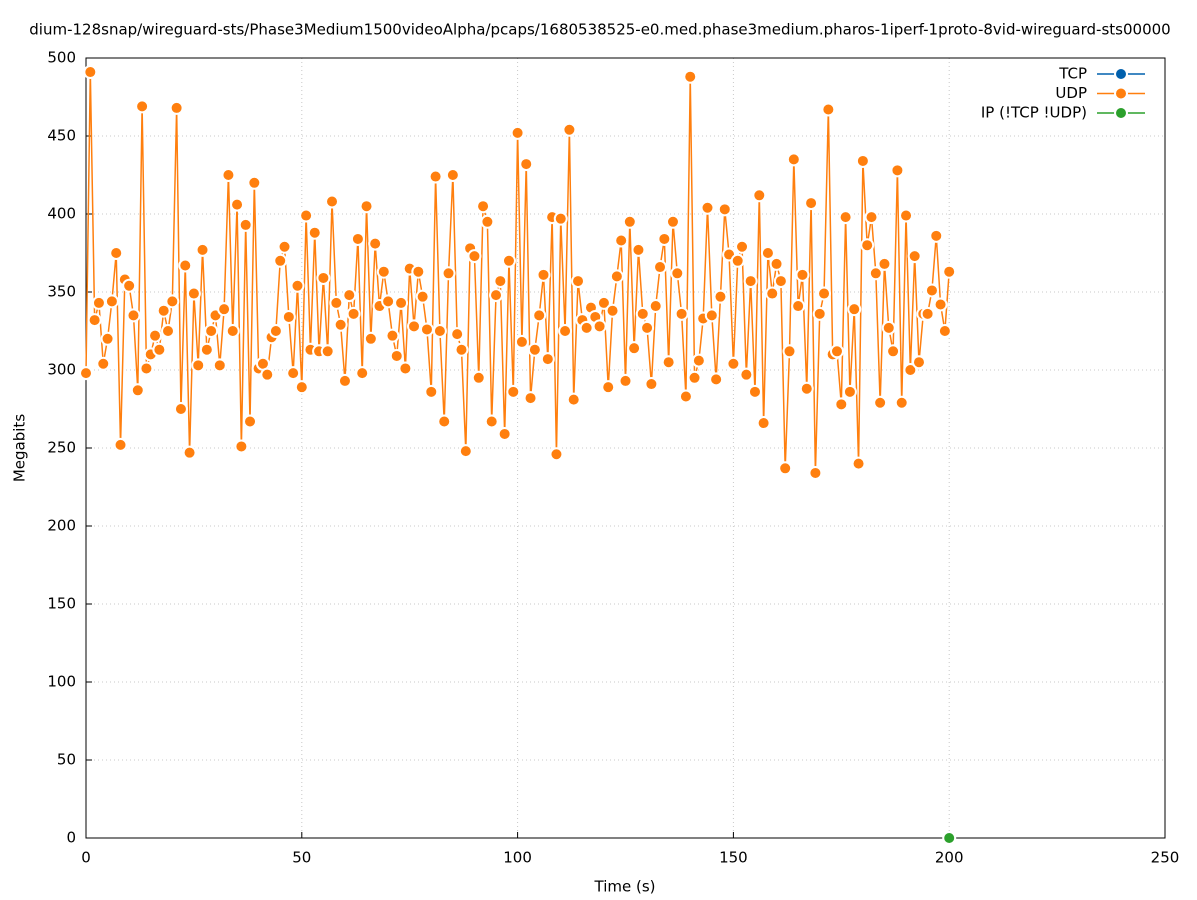 The width and height of the screenshot is (1197, 900). Describe the element at coordinates (61, 526) in the screenshot. I see `y-tick-label: 200` at that location.